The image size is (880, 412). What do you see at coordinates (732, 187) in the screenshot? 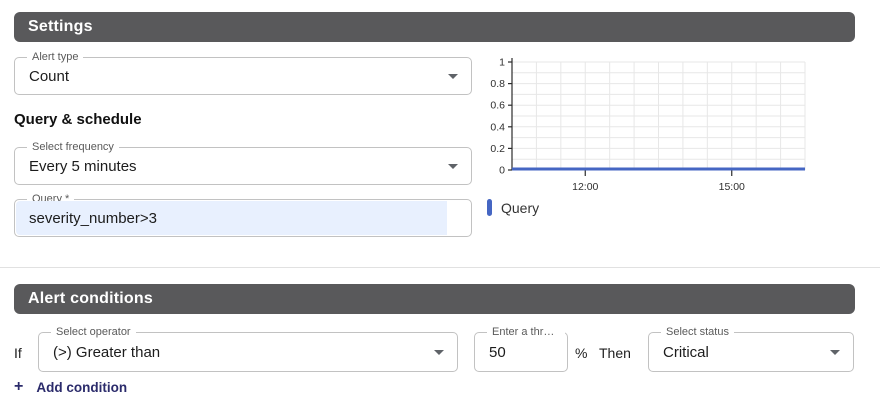
I see `svg-text: 15:00` at bounding box center [732, 187].